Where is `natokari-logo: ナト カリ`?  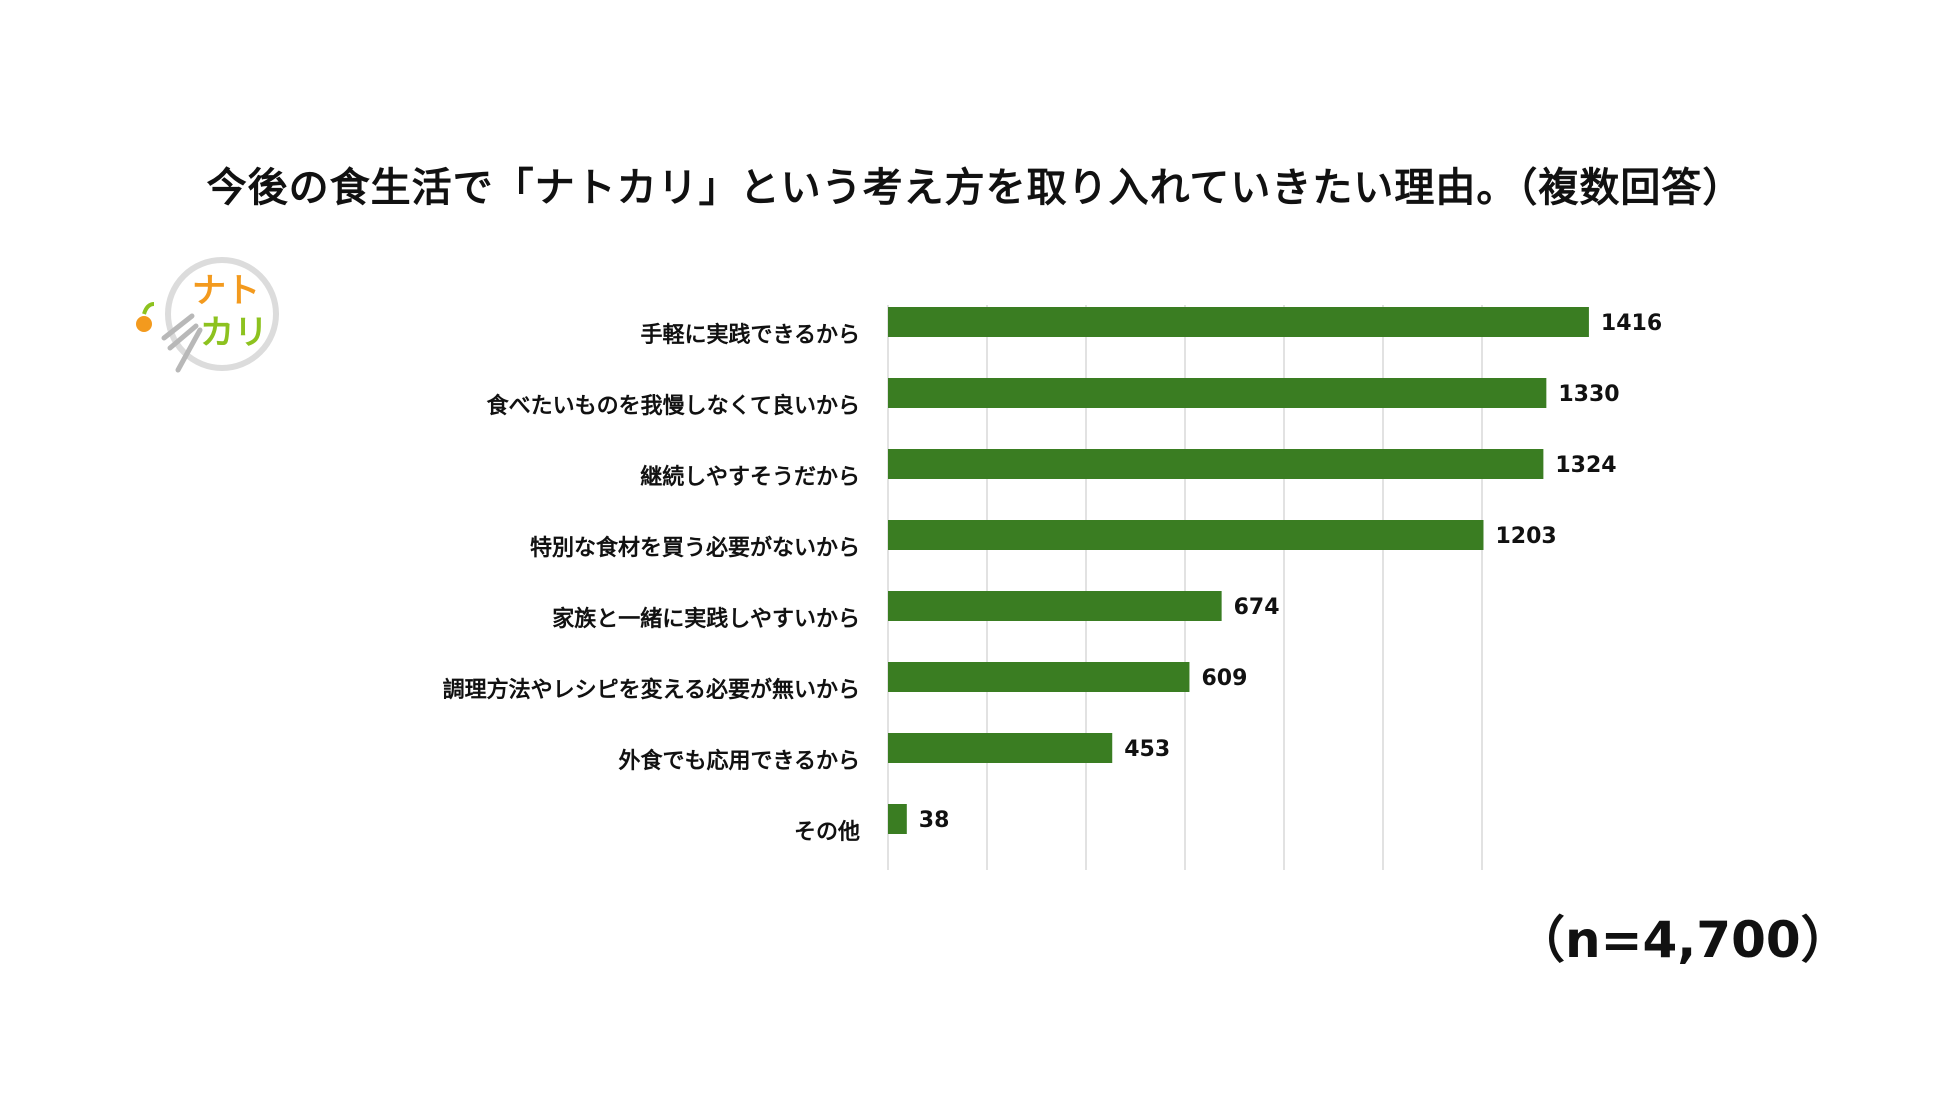
natokari-logo: ナト カリ is located at coordinates (210, 317).